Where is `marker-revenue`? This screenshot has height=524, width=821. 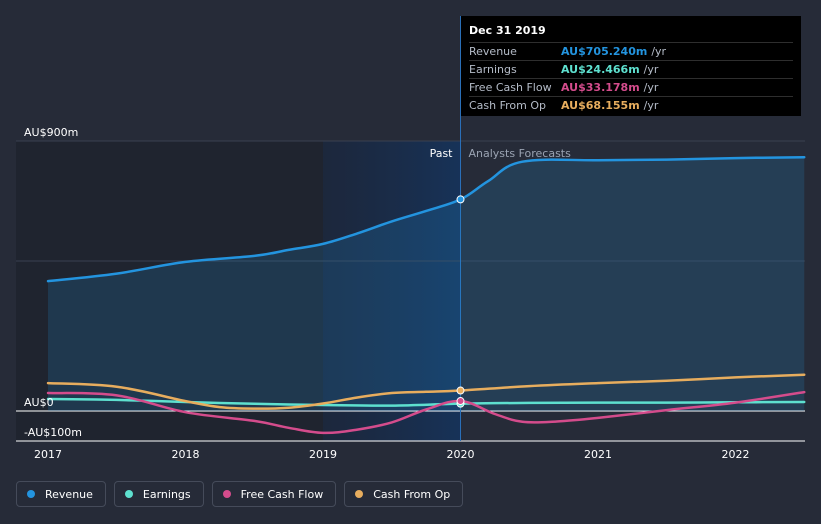
marker-revenue is located at coordinates (460, 199).